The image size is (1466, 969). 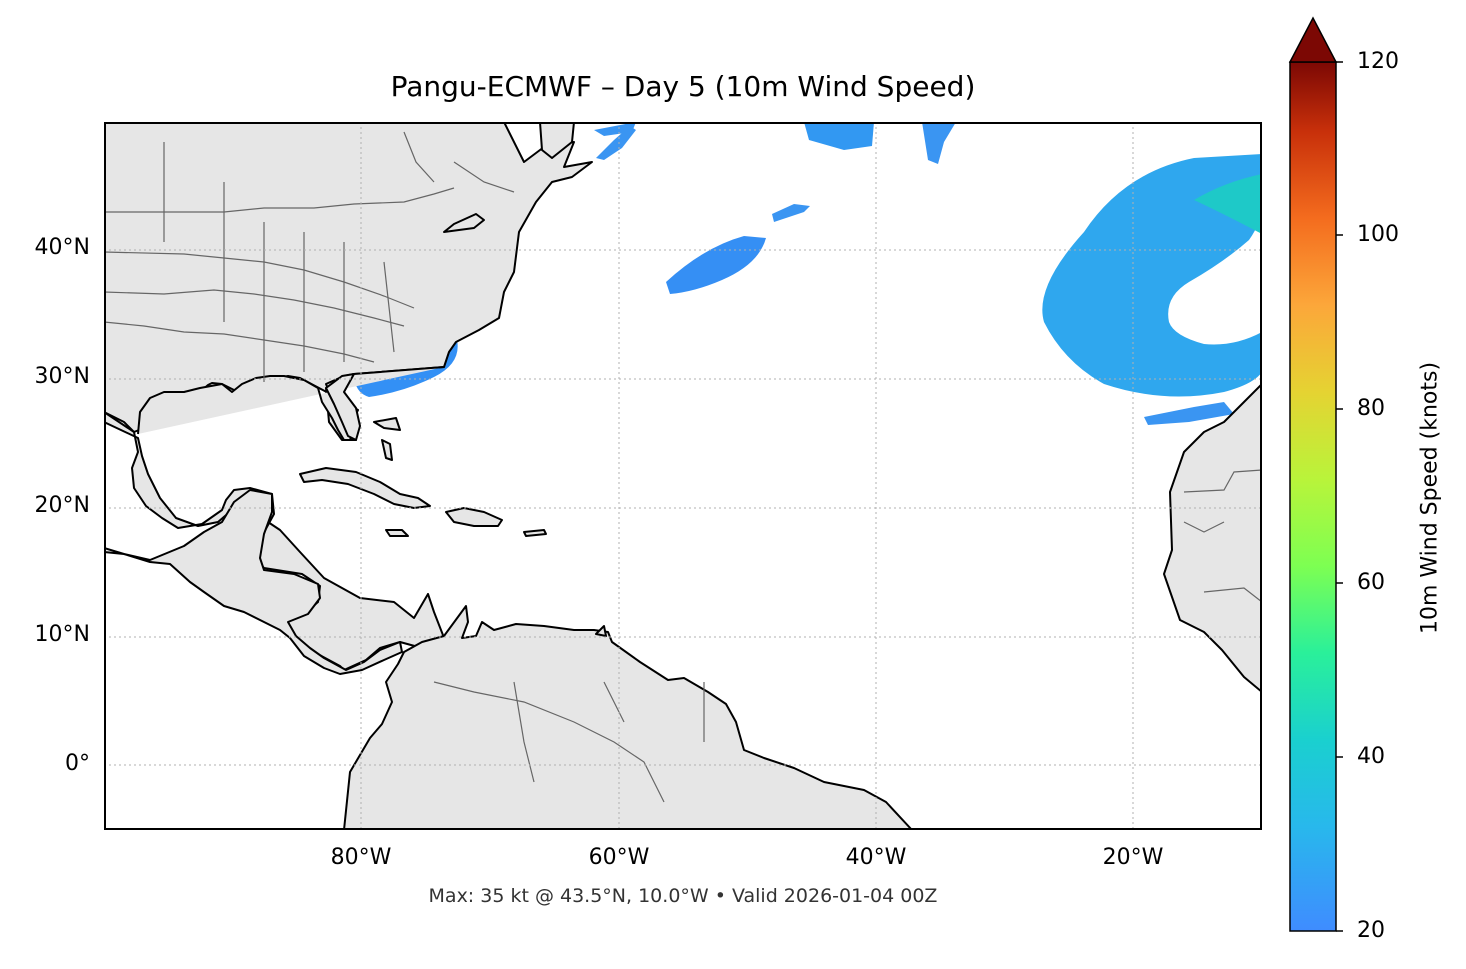 What do you see at coordinates (253, 582) in the screenshot?
I see `central-america` at bounding box center [253, 582].